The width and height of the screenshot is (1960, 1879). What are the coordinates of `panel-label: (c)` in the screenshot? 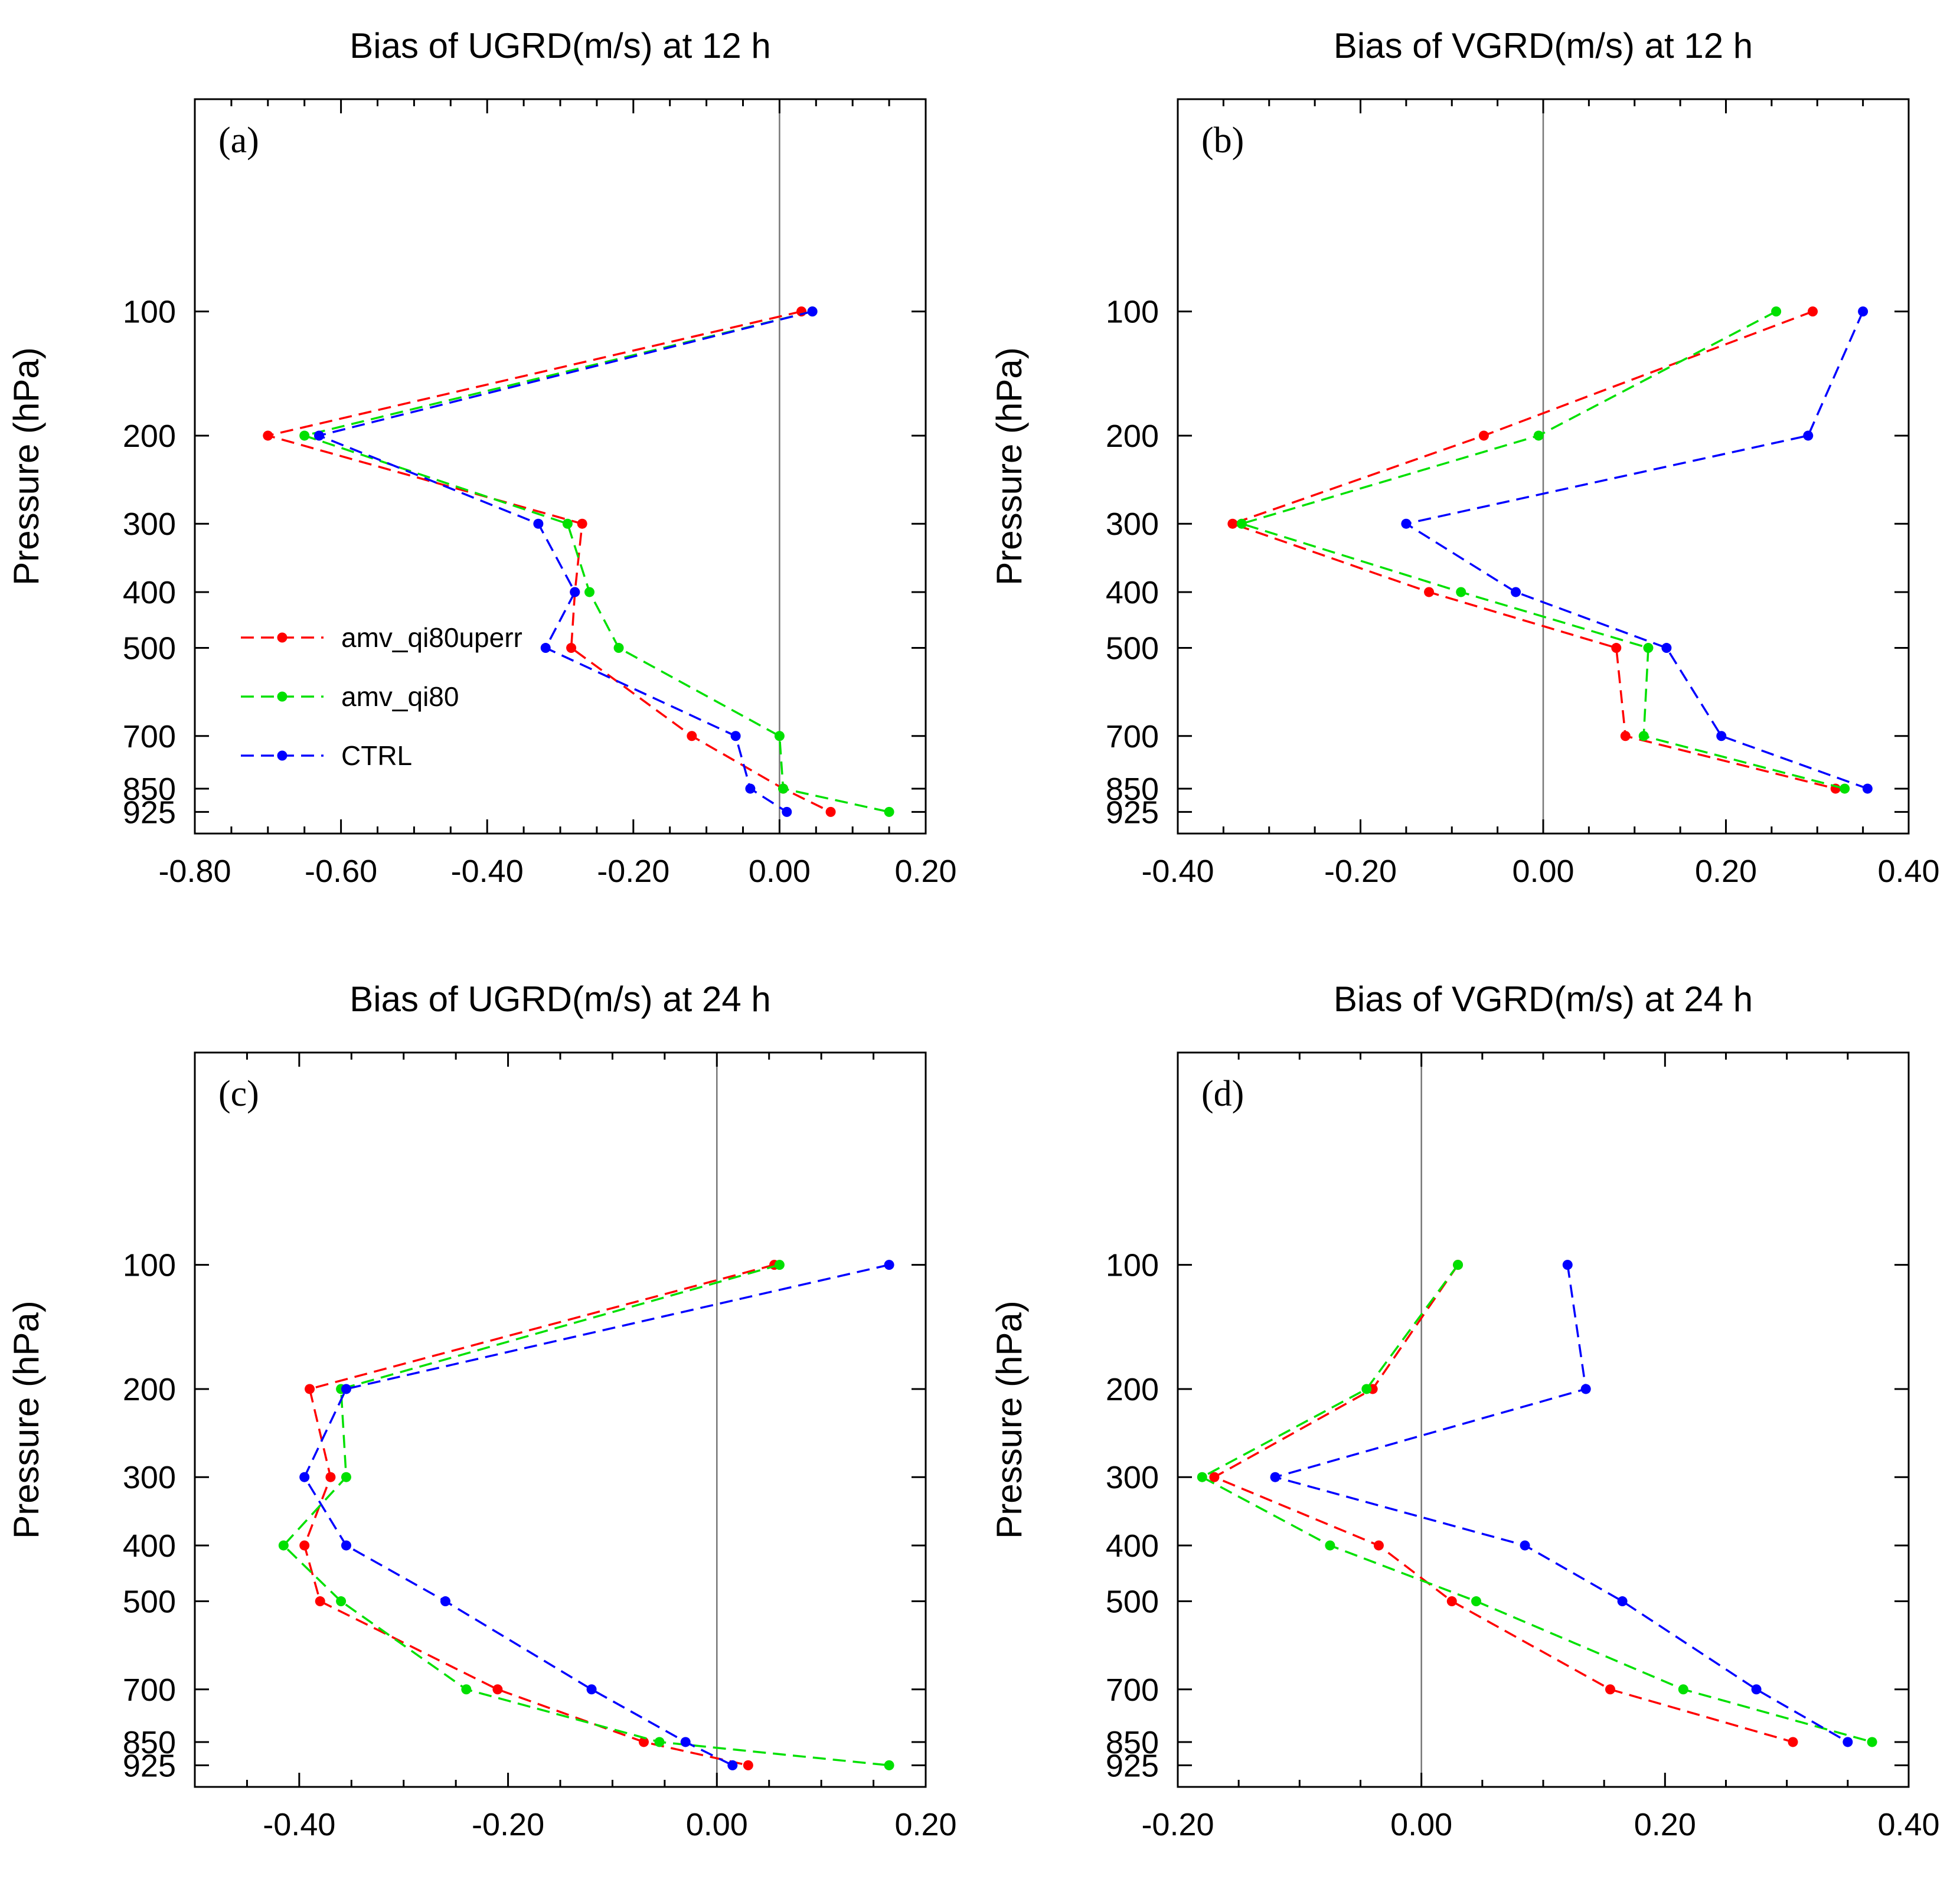 It's located at (238, 1094).